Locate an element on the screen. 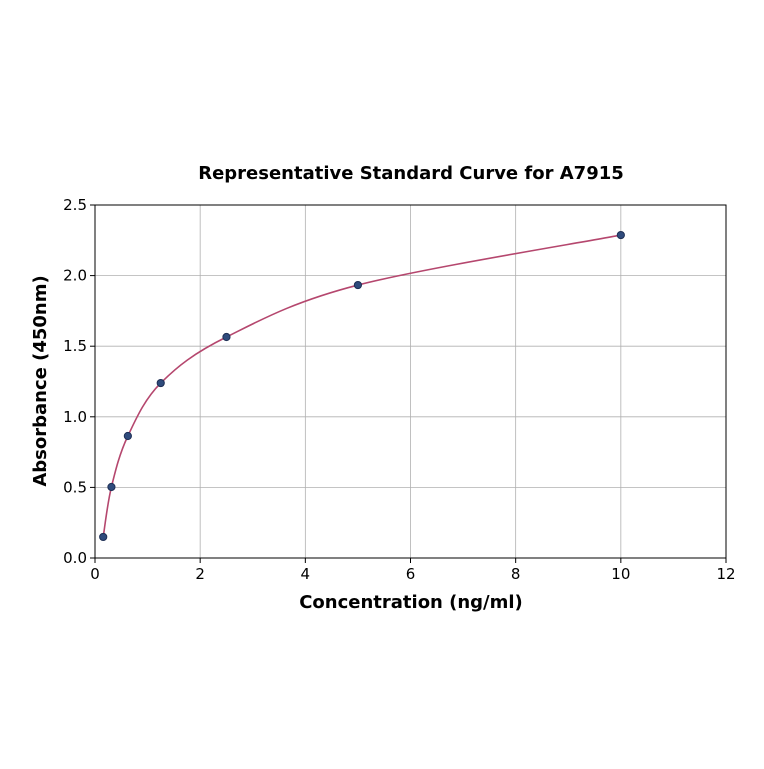 Image resolution: width=764 pixels, height=769 pixels. y-tick-label: 1.5 is located at coordinates (75, 346).